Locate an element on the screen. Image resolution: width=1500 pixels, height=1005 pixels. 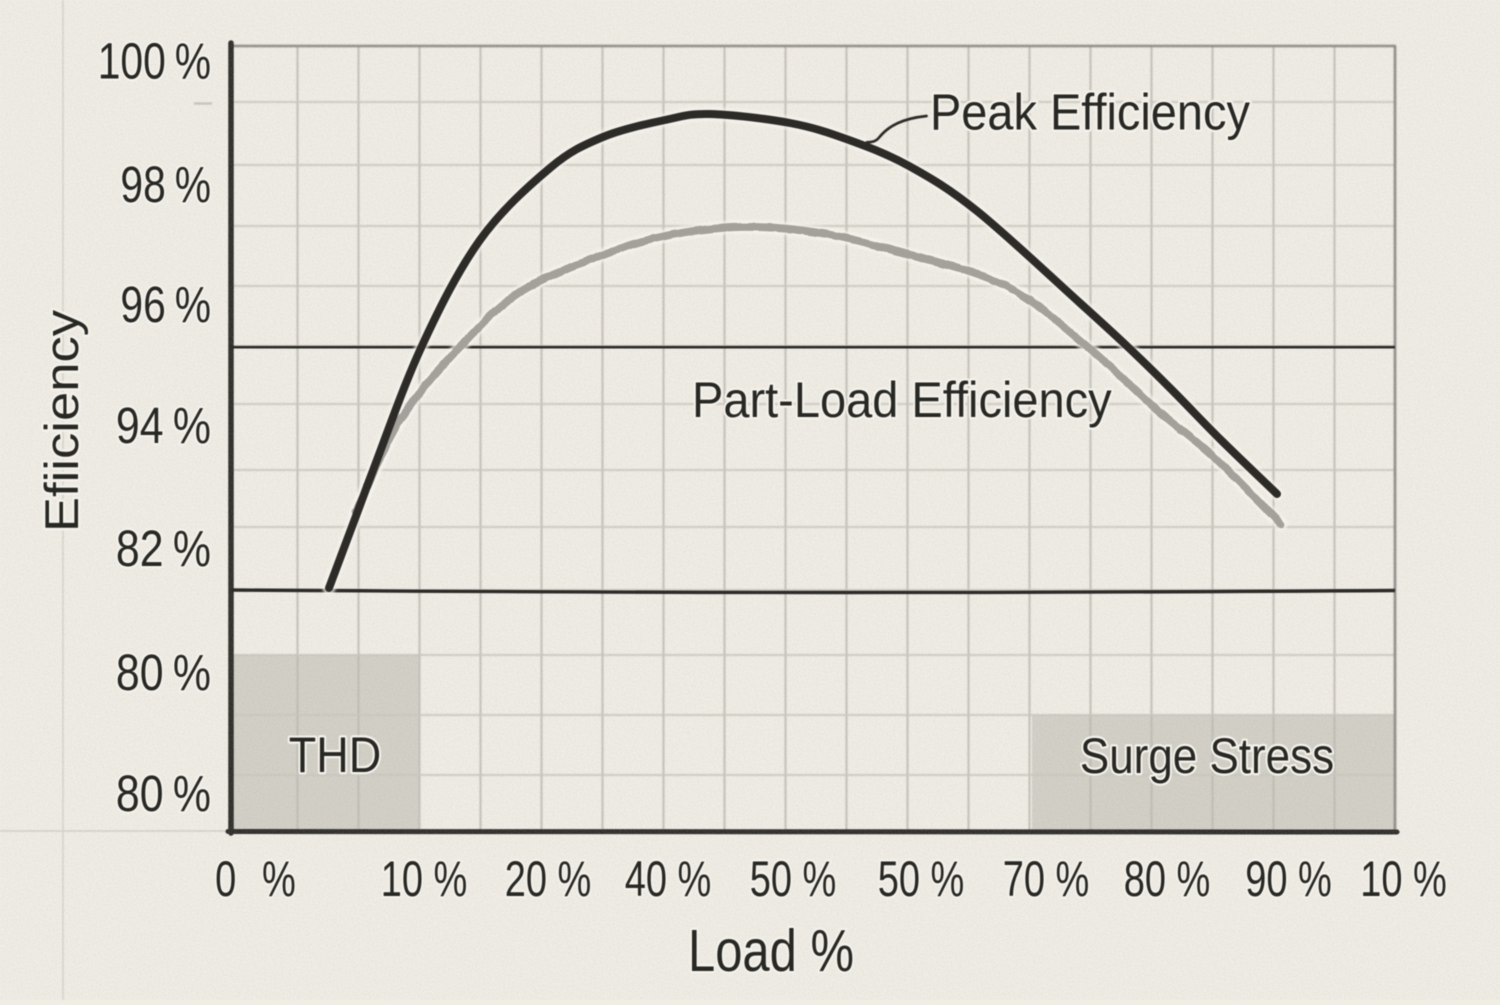
svg-text: 0 % is located at coordinates (255, 879).